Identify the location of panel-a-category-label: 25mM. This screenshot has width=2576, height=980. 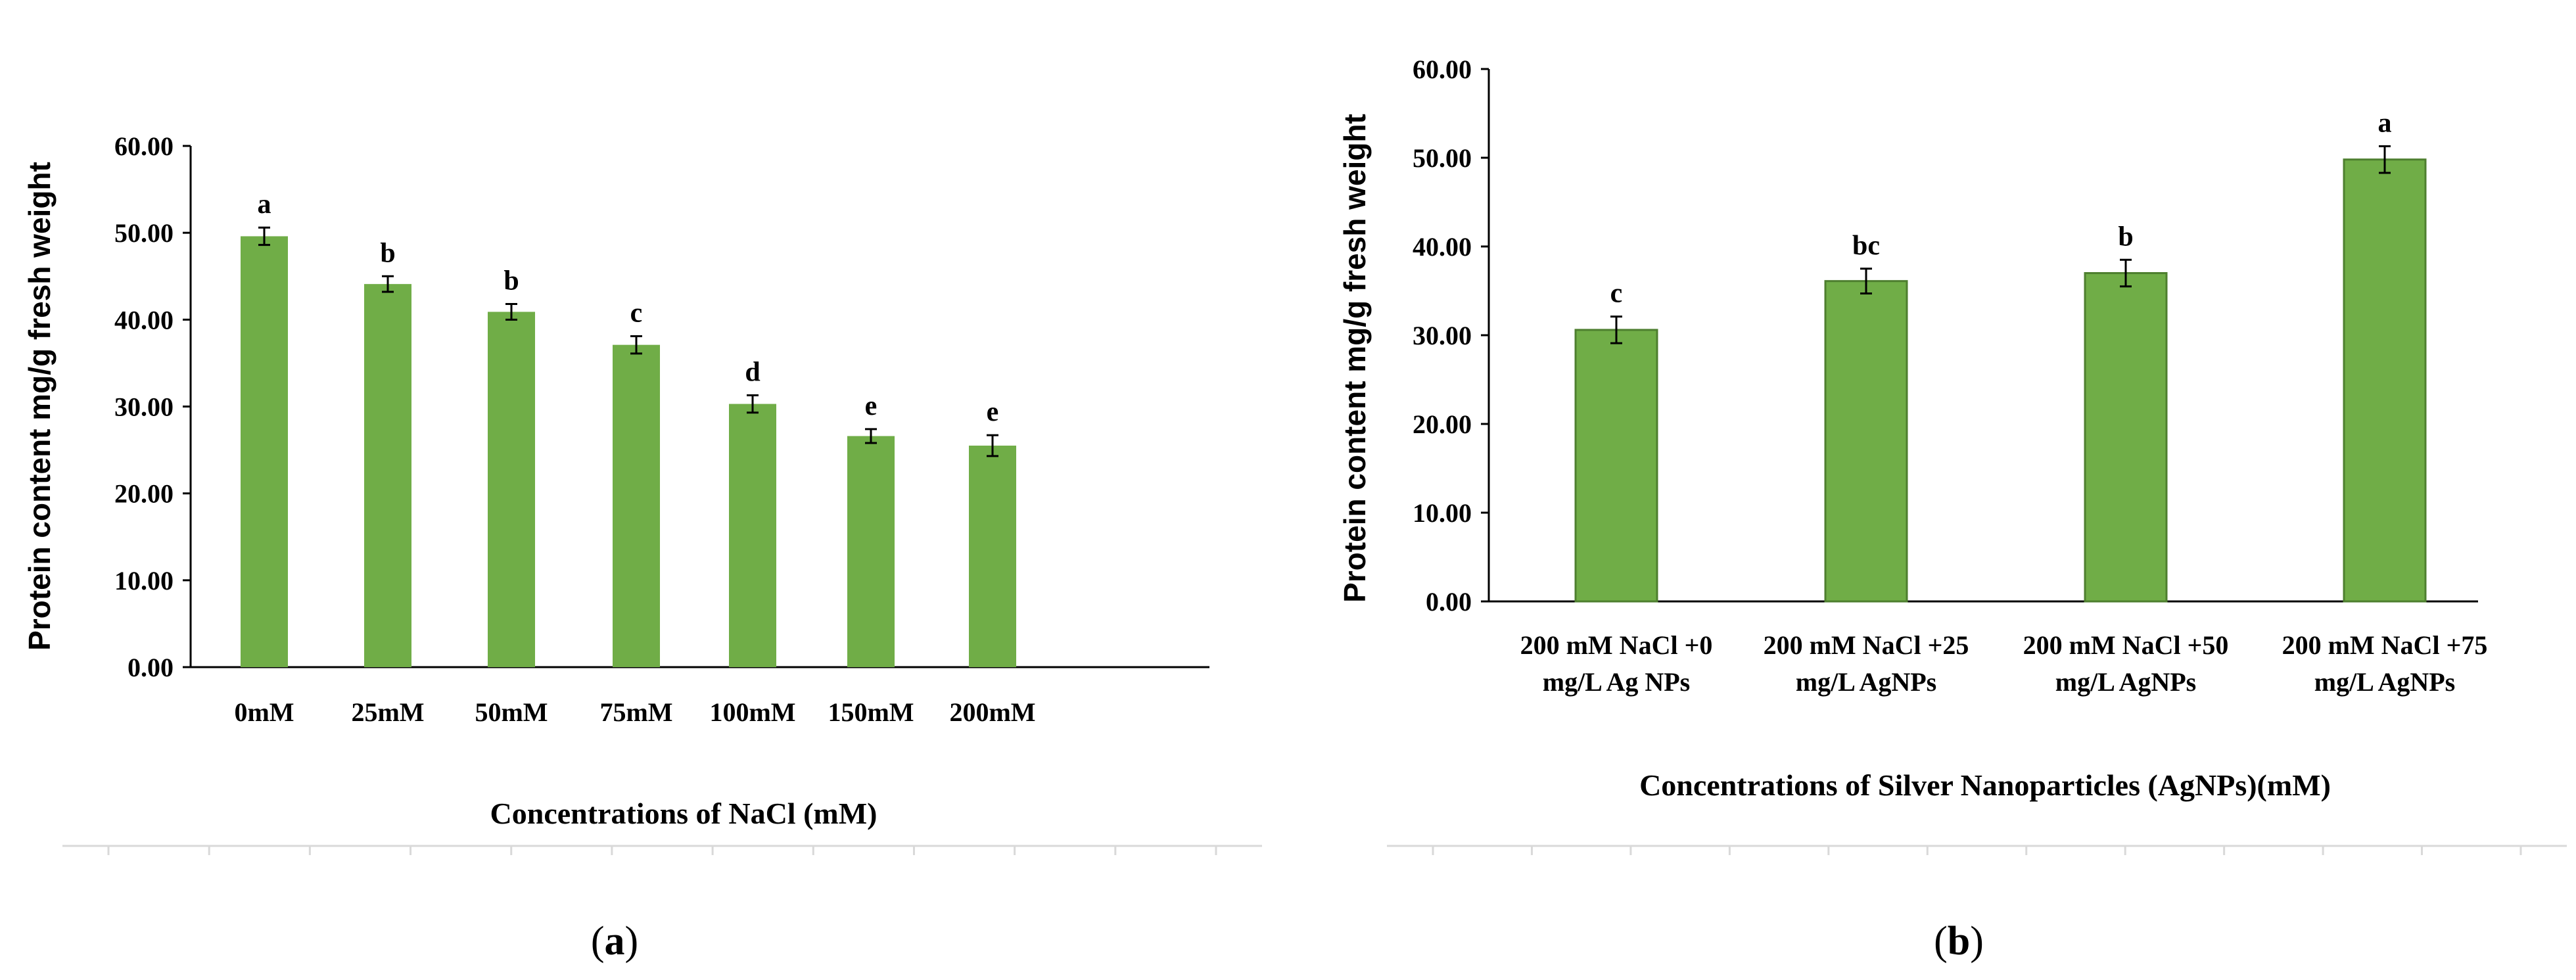
(387, 712).